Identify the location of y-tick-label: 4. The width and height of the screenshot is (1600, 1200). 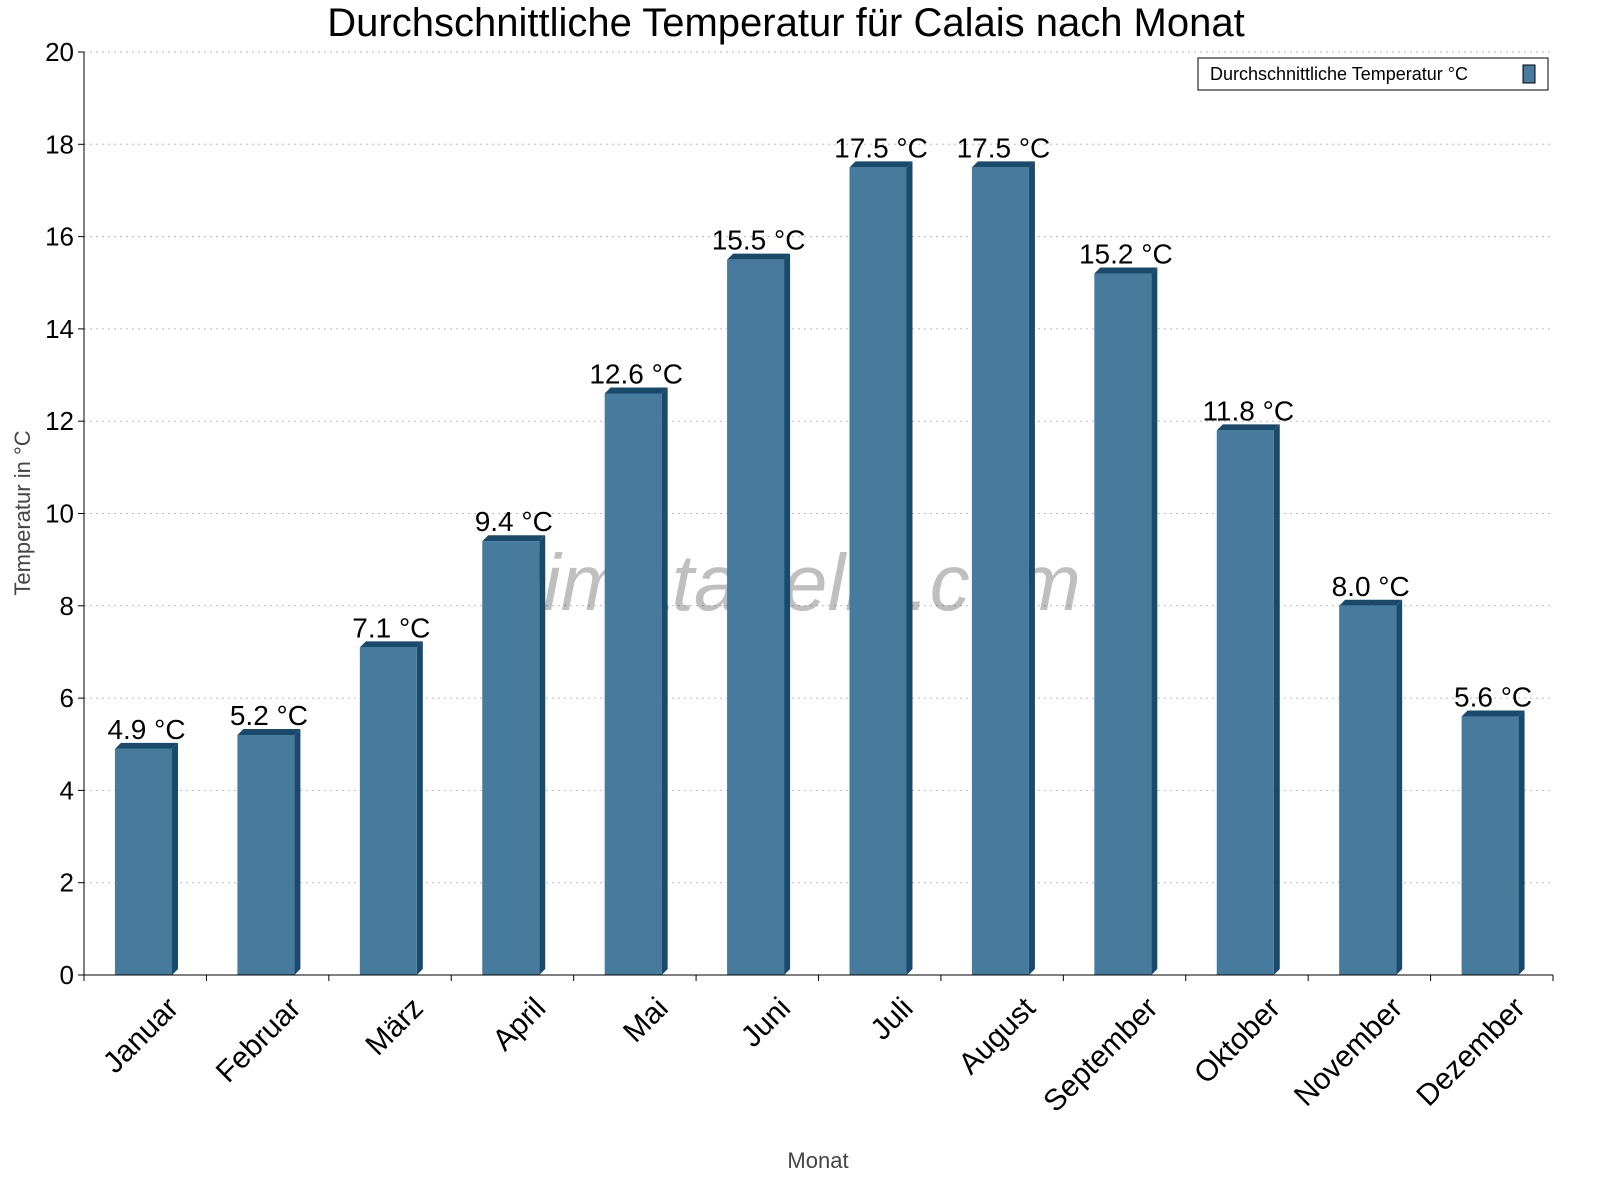
(67, 790).